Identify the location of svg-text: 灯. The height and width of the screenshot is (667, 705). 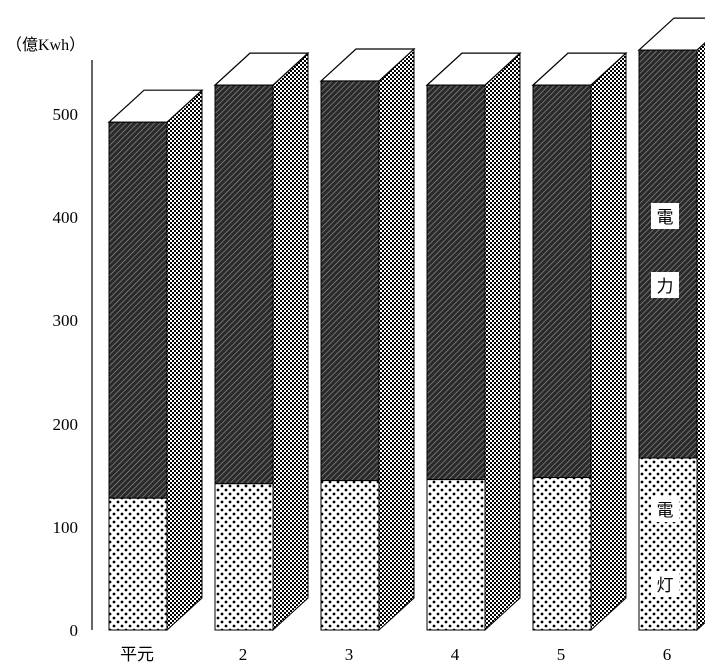
(665, 585).